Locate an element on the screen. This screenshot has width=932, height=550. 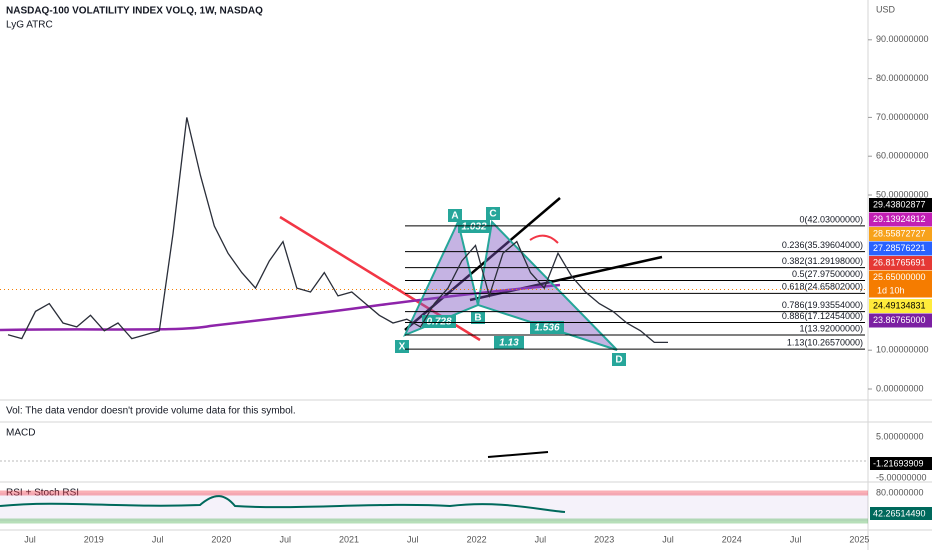
x-tick-label: 2019 is located at coordinates (94, 539).